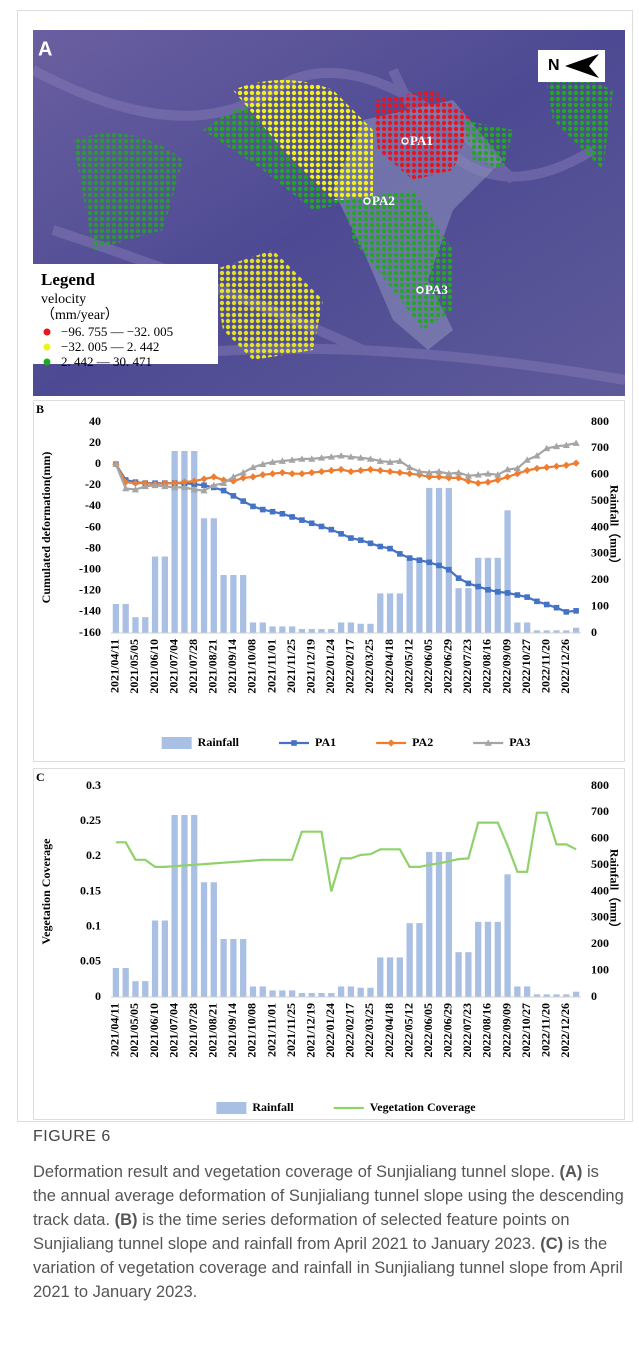 The image size is (639, 1369). Describe the element at coordinates (389, 666) in the screenshot. I see `x-tick-label: 2022/04/18` at that location.